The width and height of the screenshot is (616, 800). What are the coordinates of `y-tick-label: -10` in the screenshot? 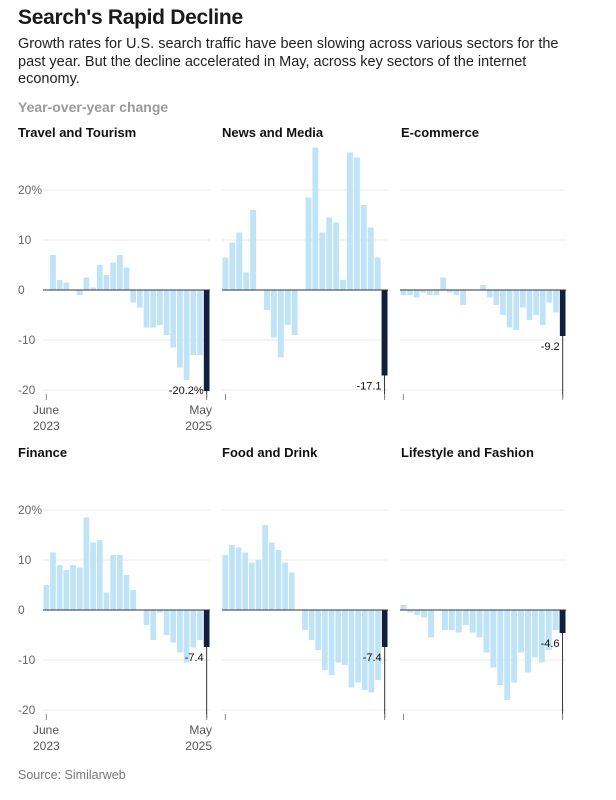 It's located at (27, 340).